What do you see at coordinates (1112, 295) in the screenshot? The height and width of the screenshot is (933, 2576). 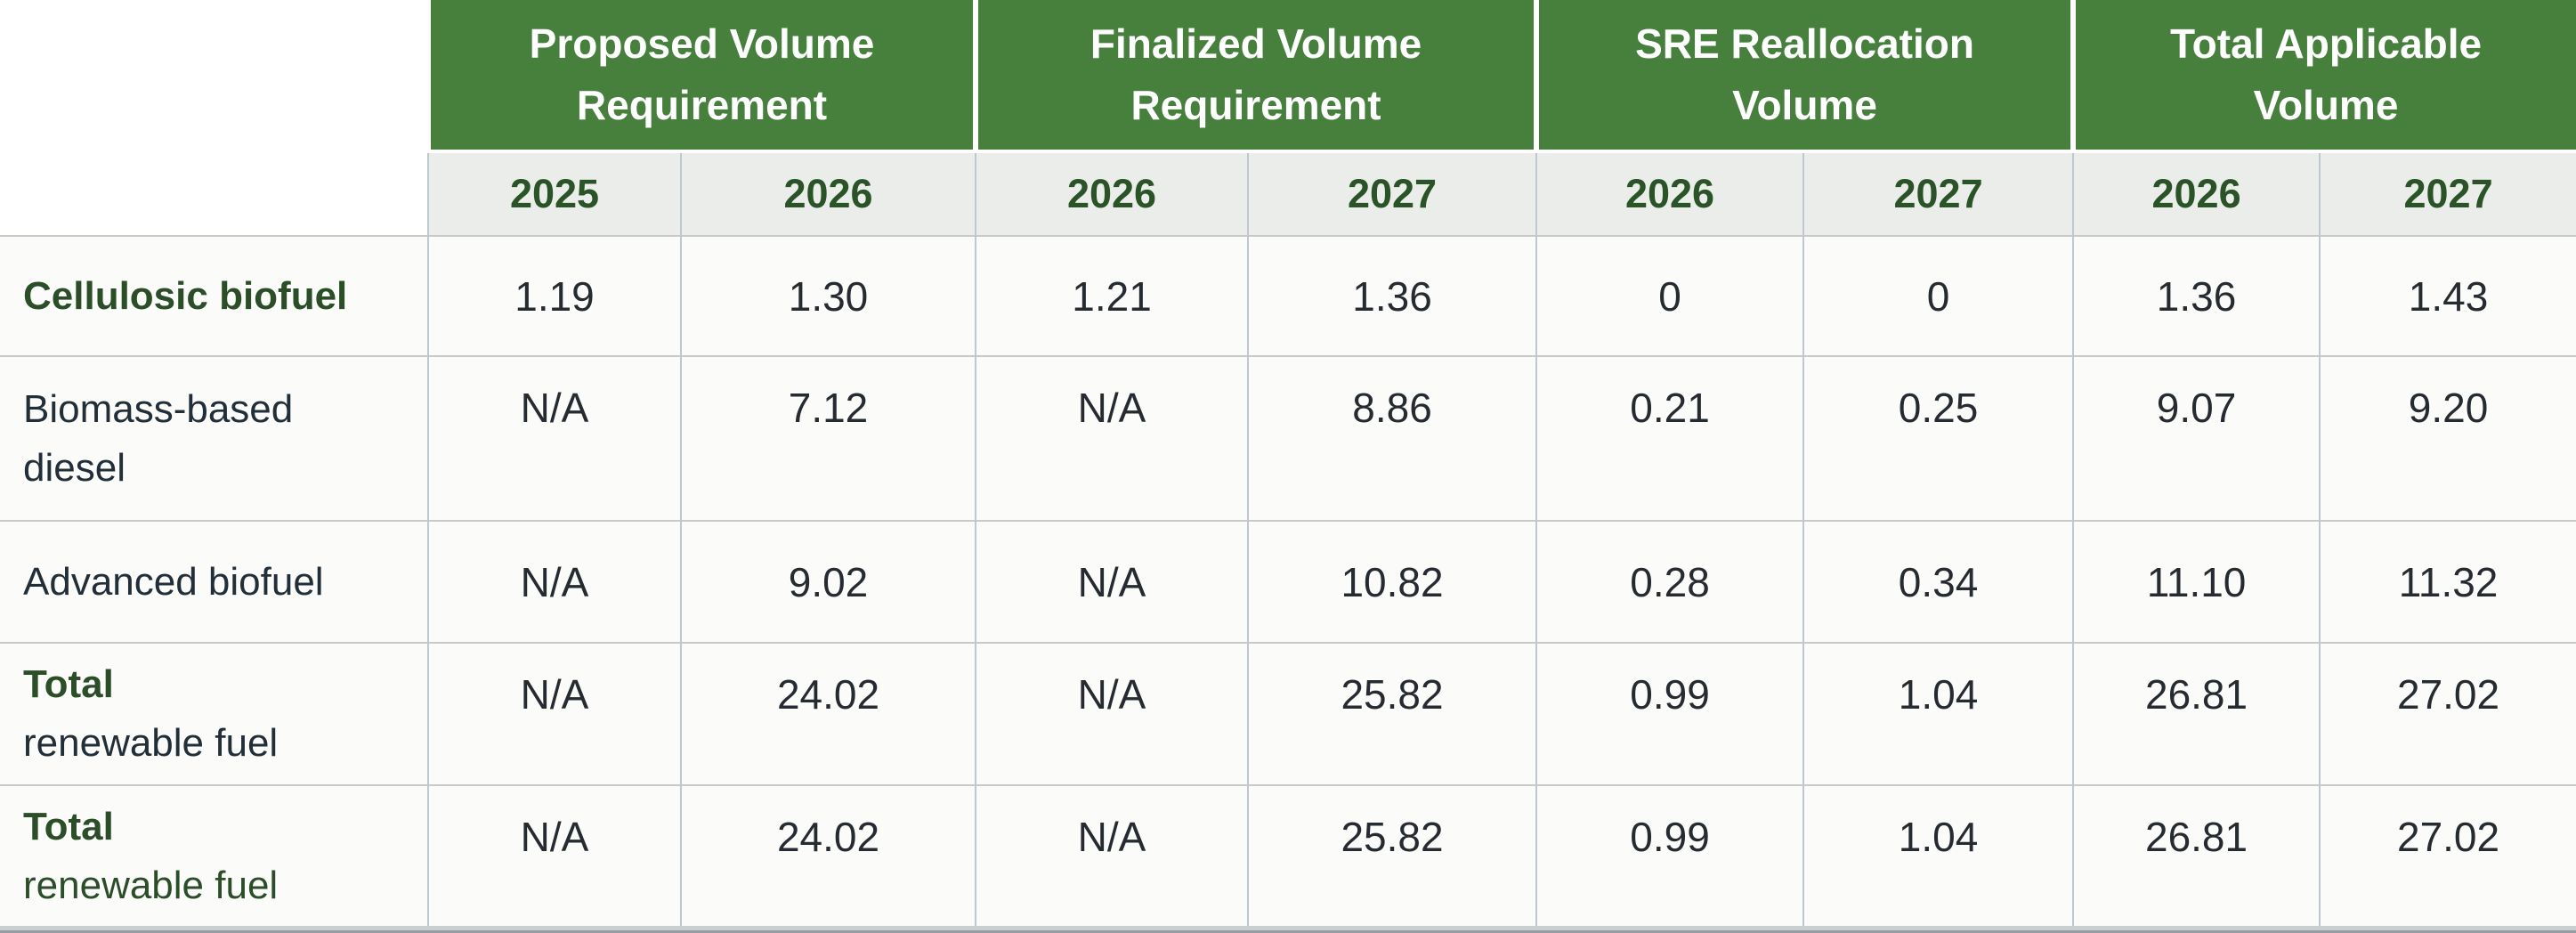 I see `value-cell: 1.21` at bounding box center [1112, 295].